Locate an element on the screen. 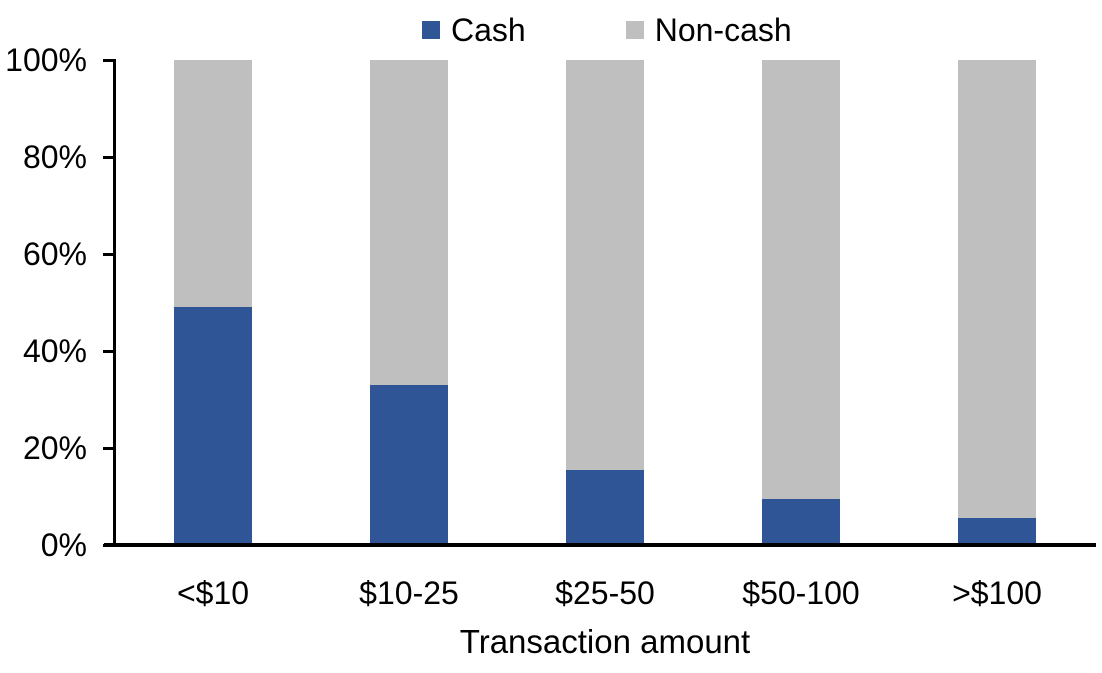 The height and width of the screenshot is (673, 1102). x-tick-label: $25-50 is located at coordinates (605, 593).